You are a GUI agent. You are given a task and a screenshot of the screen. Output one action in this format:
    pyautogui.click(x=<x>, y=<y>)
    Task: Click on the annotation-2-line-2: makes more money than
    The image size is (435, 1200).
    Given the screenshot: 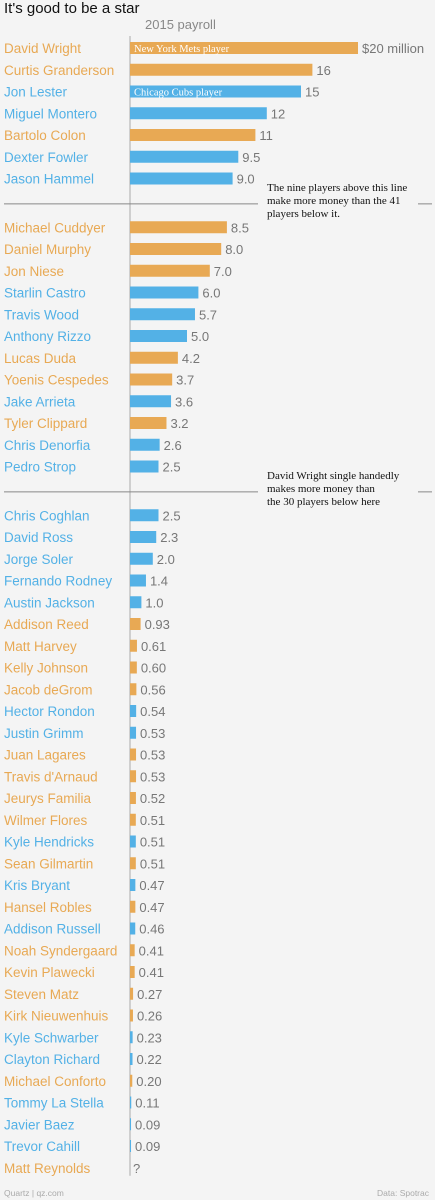 What is the action you would take?
    pyautogui.click(x=321, y=489)
    